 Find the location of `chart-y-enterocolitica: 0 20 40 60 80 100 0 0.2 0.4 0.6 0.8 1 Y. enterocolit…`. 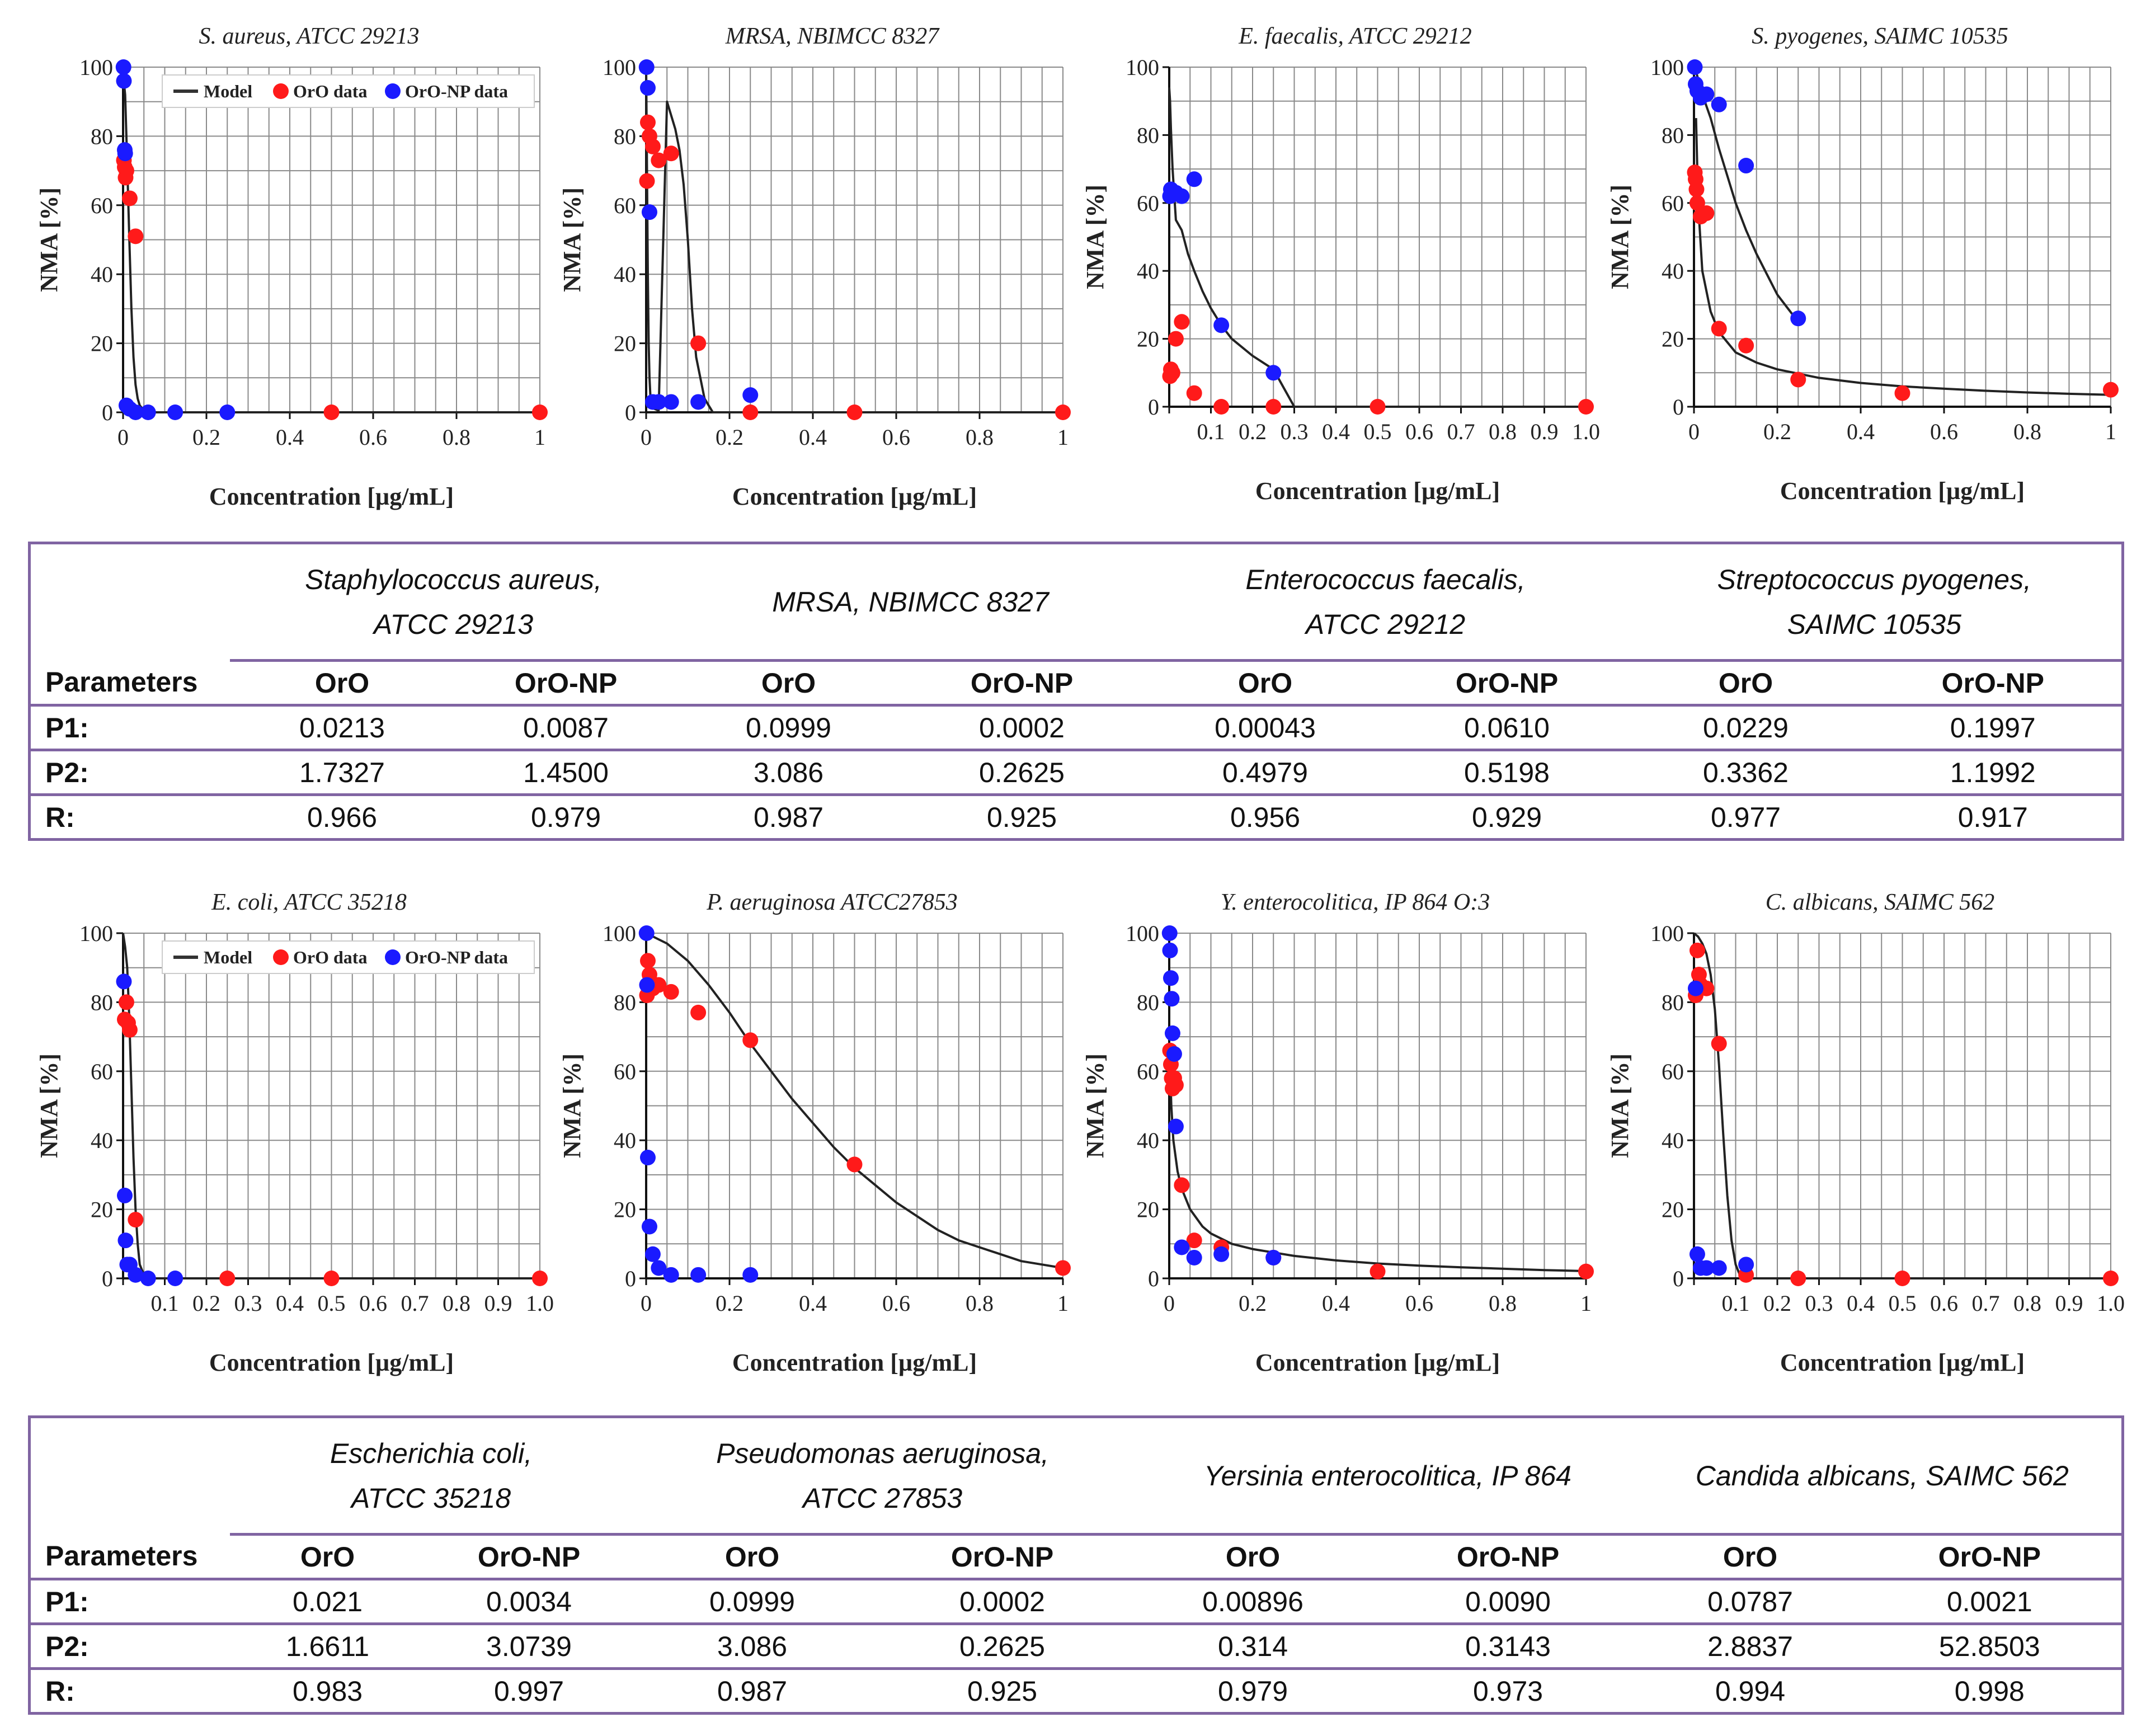

chart-y-enterocolitica: 0 20 40 60 80 100 0 0.2 0.4 0.6 0.8 1 Y. enterocolit… is located at coordinates (1338, 1133).